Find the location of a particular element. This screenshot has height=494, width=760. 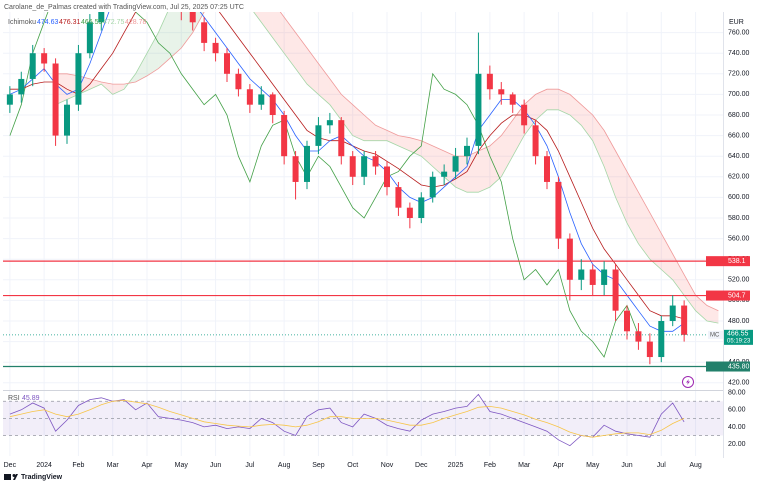

y-tick-label: 620.00 is located at coordinates (739, 177).